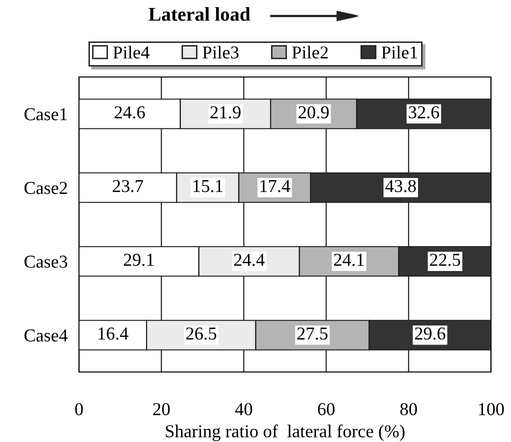 Image resolution: width=511 pixels, height=442 pixels. What do you see at coordinates (45, 188) in the screenshot?
I see `y-tick-label: Case2` at bounding box center [45, 188].